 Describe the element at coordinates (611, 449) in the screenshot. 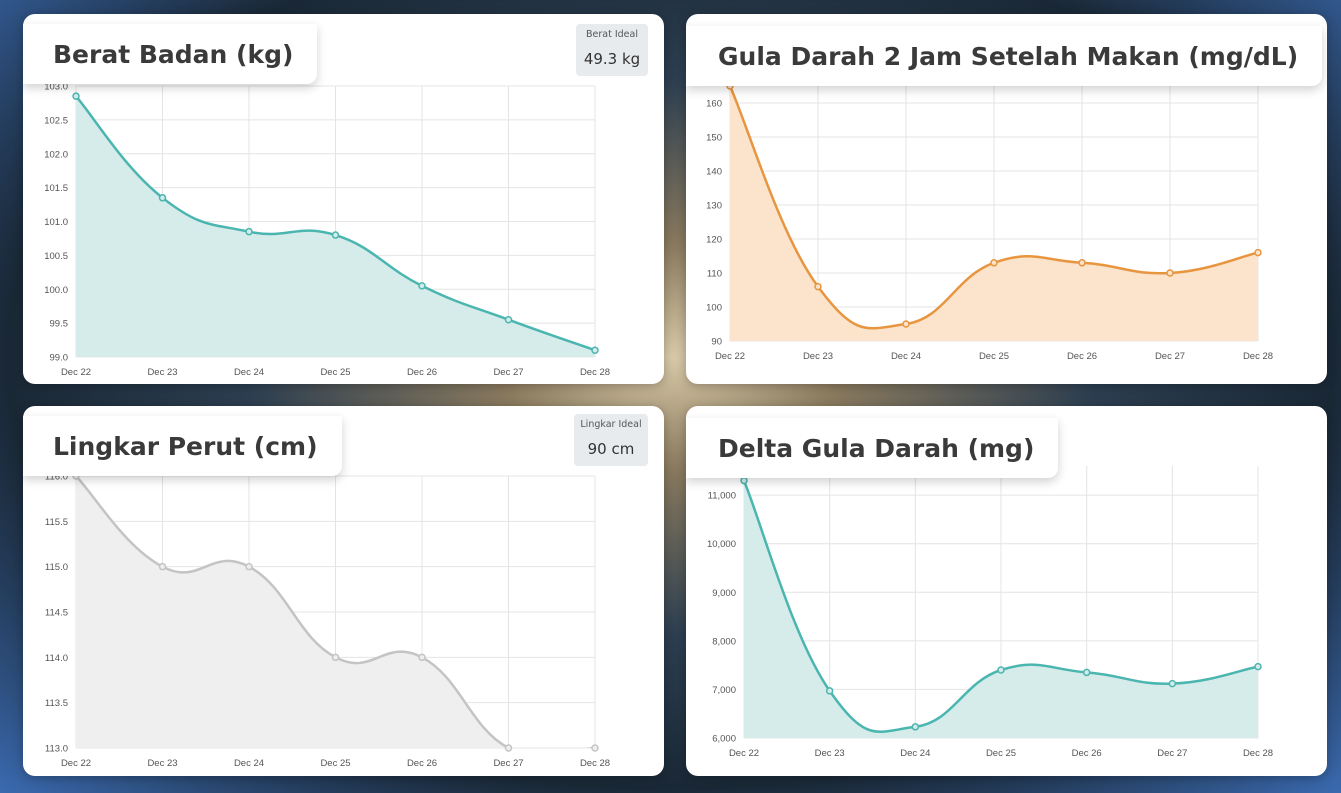

I see `lingkar-ideal-value: 90 cm` at that location.